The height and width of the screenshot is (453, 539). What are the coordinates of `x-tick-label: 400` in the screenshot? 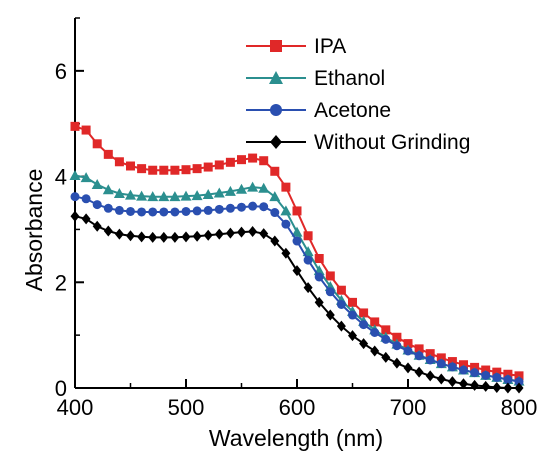 It's located at (75, 407).